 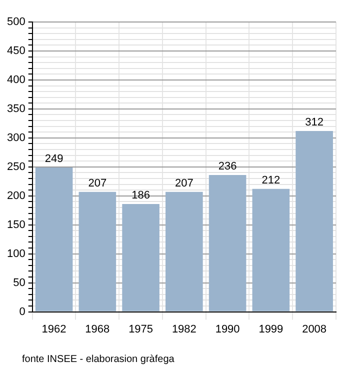 I want to click on y-tick-label: 400, so click(x=16, y=80).